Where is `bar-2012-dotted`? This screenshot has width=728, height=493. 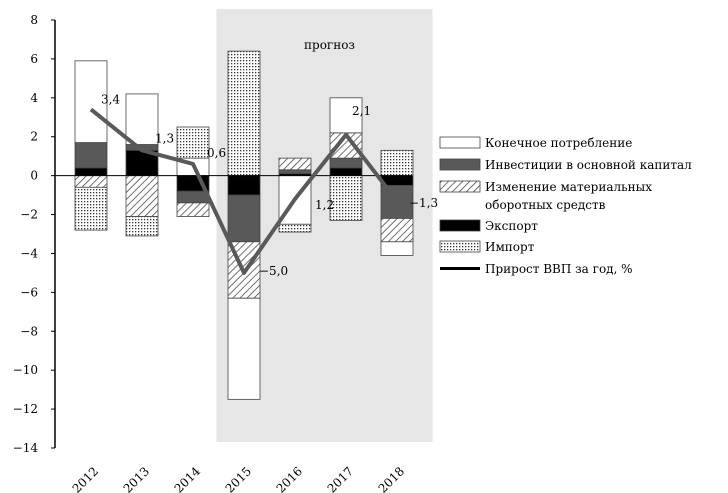 bar-2012-dotted is located at coordinates (91, 208).